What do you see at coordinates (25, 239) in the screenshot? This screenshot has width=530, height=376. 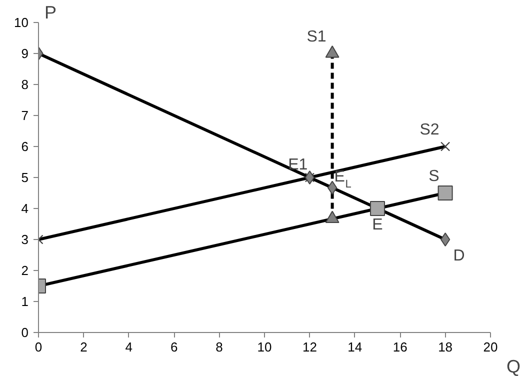 I see `y-tick-label: 3` at bounding box center [25, 239].